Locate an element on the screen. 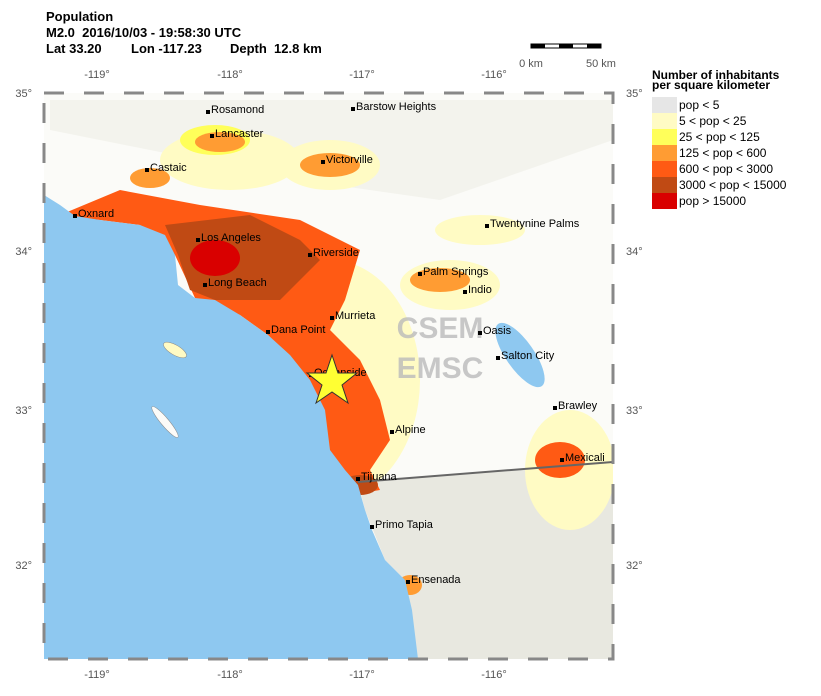 This screenshot has height=696, width=821. city-label: Oxnard is located at coordinates (96, 214).